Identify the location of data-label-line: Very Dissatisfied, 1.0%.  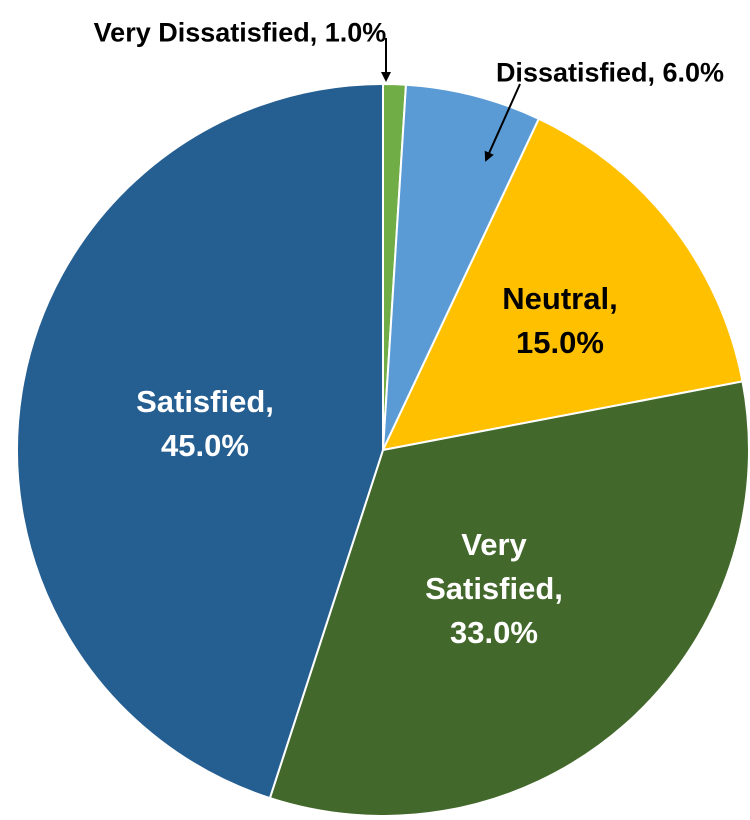
(240, 32).